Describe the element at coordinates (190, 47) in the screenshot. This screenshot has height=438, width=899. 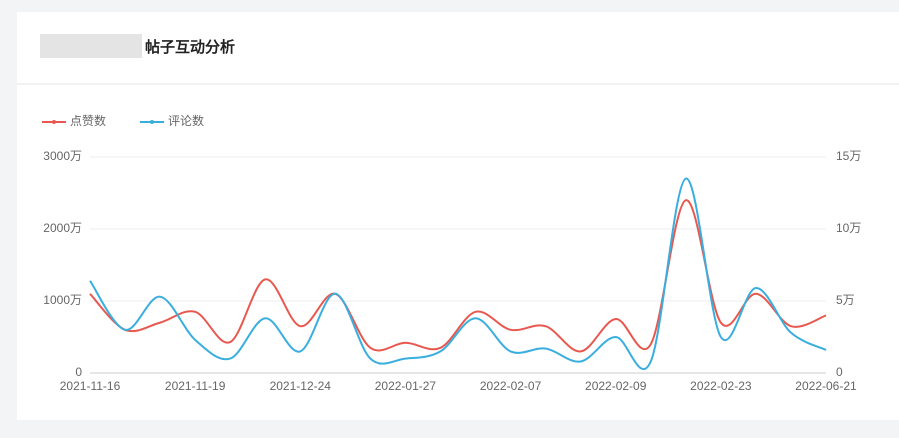
I see `chart-title: 帖子互动分析` at that location.